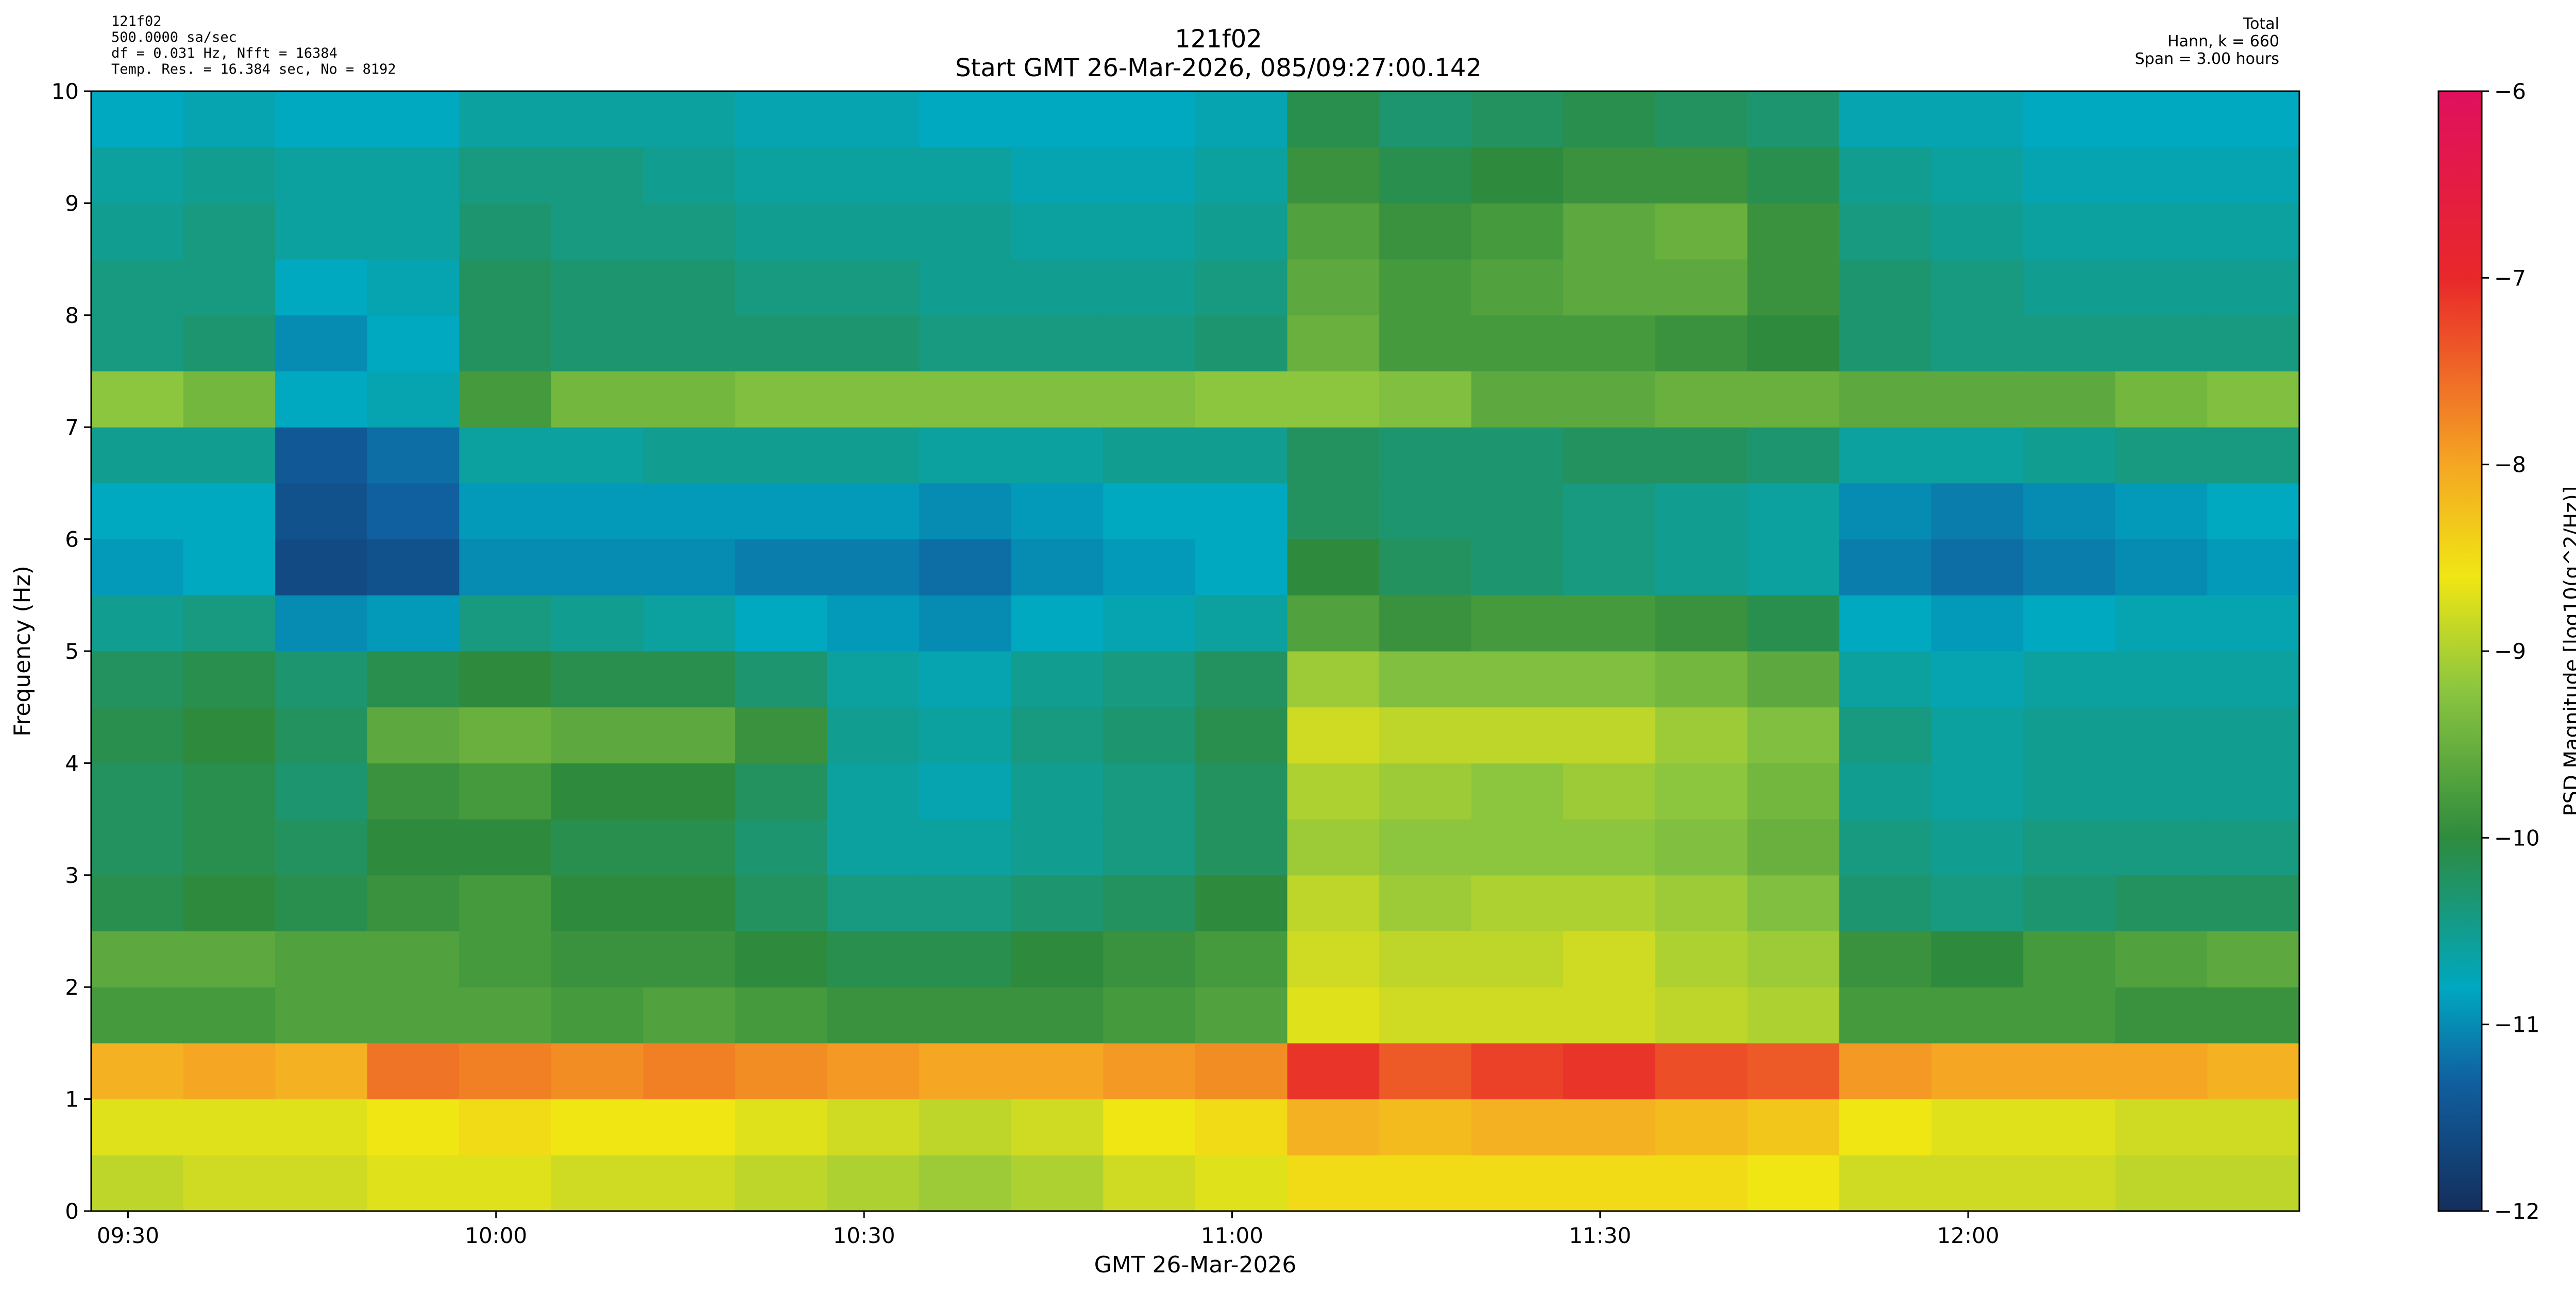 This screenshot has height=1294, width=2576. What do you see at coordinates (72, 427) in the screenshot?
I see `y-tick-label: 7` at bounding box center [72, 427].